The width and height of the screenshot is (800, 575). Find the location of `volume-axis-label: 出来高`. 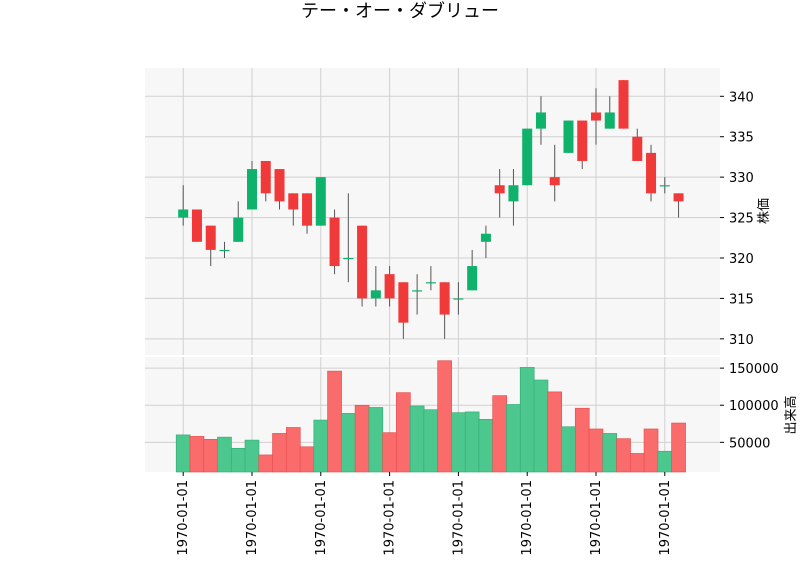

volume-axis-label: 出来高 is located at coordinates (791, 414).